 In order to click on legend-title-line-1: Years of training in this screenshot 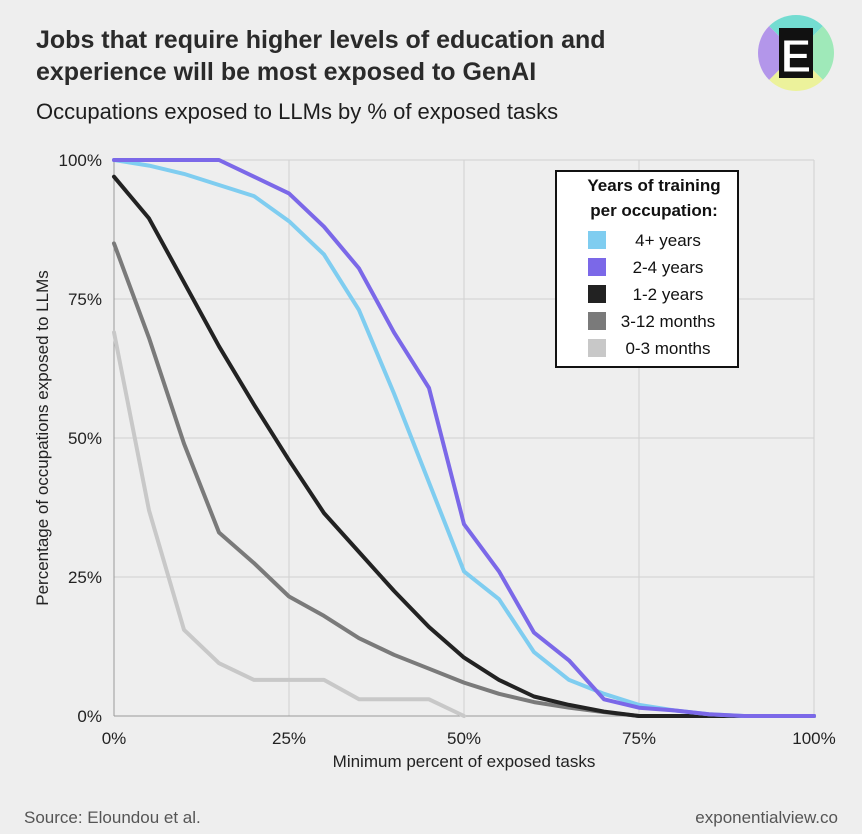, I will do `click(653, 185)`.